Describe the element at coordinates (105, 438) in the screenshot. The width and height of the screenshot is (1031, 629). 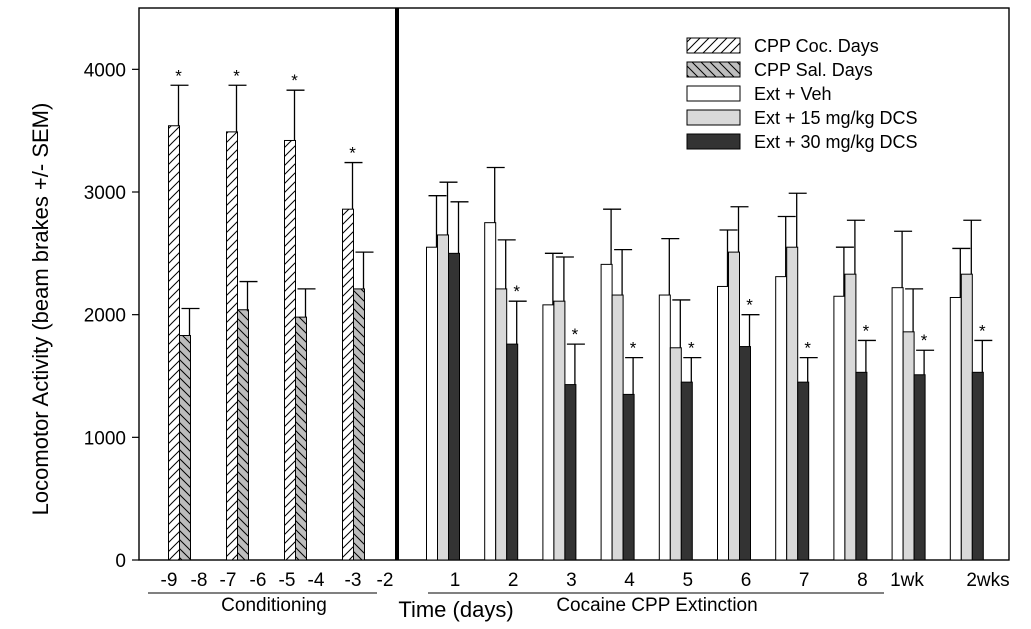
I see `y-tick-label: 1000` at that location.